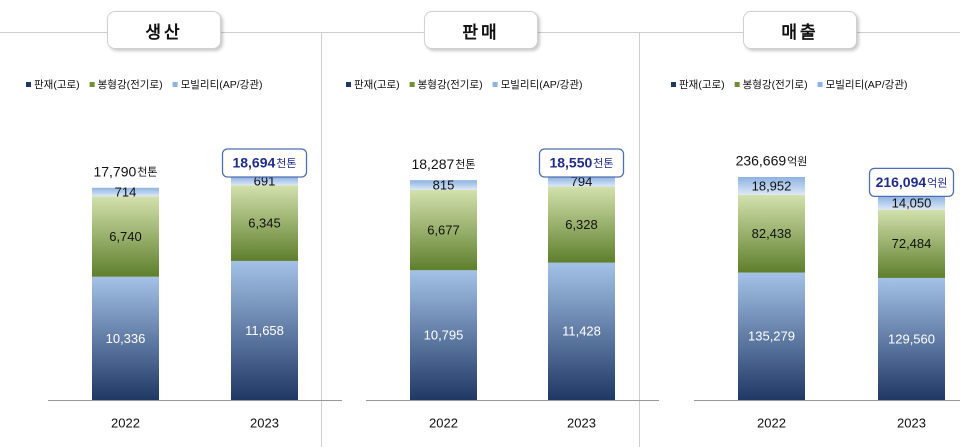 This screenshot has width=960, height=447. What do you see at coordinates (570, 163) in the screenshot?
I see `total-value: 18,550` at bounding box center [570, 163].